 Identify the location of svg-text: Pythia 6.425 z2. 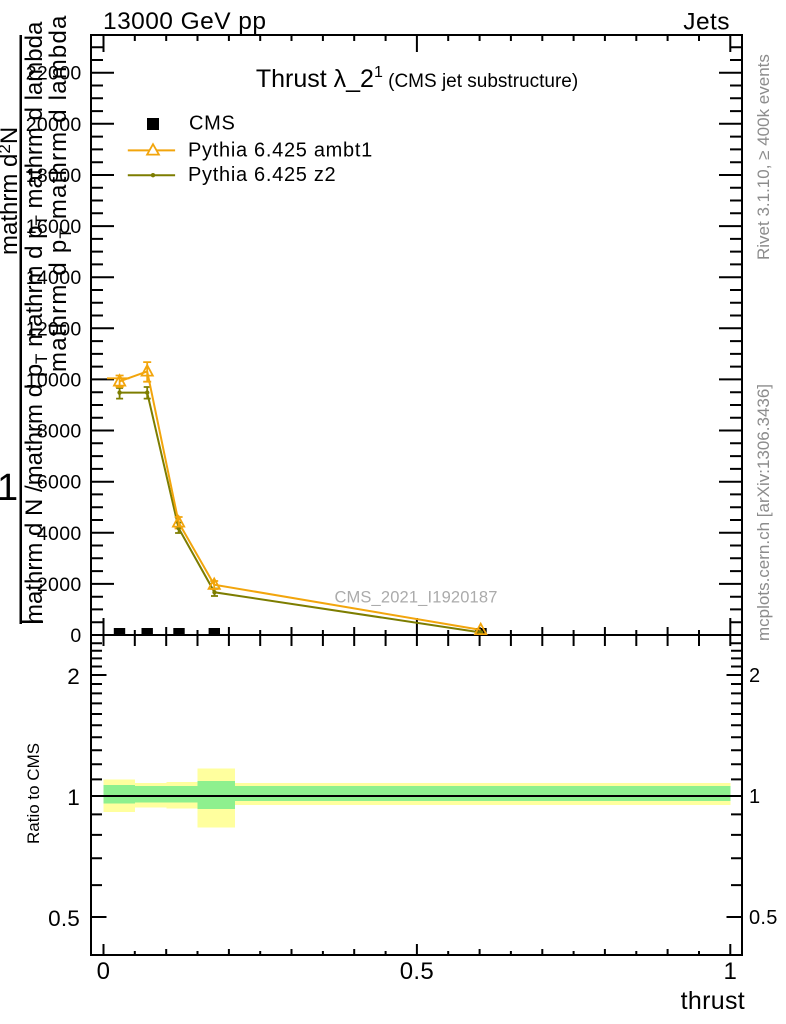
(262, 175).